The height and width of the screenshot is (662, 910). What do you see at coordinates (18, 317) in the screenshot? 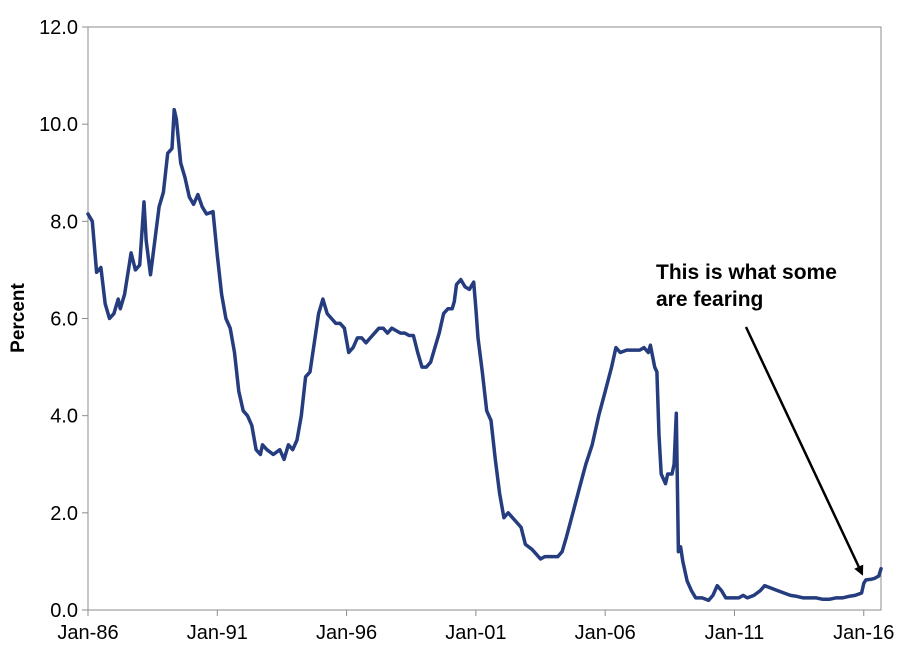
I see `y-axis-title: Percent` at bounding box center [18, 317].